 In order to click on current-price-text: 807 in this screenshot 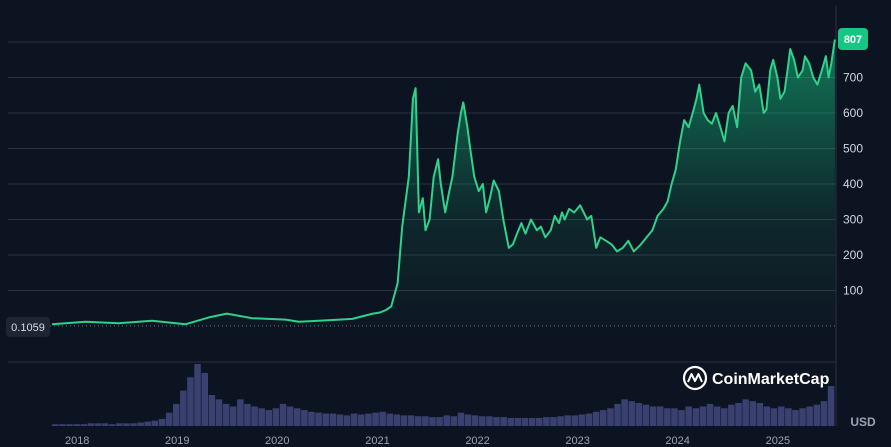, I will do `click(853, 40)`.